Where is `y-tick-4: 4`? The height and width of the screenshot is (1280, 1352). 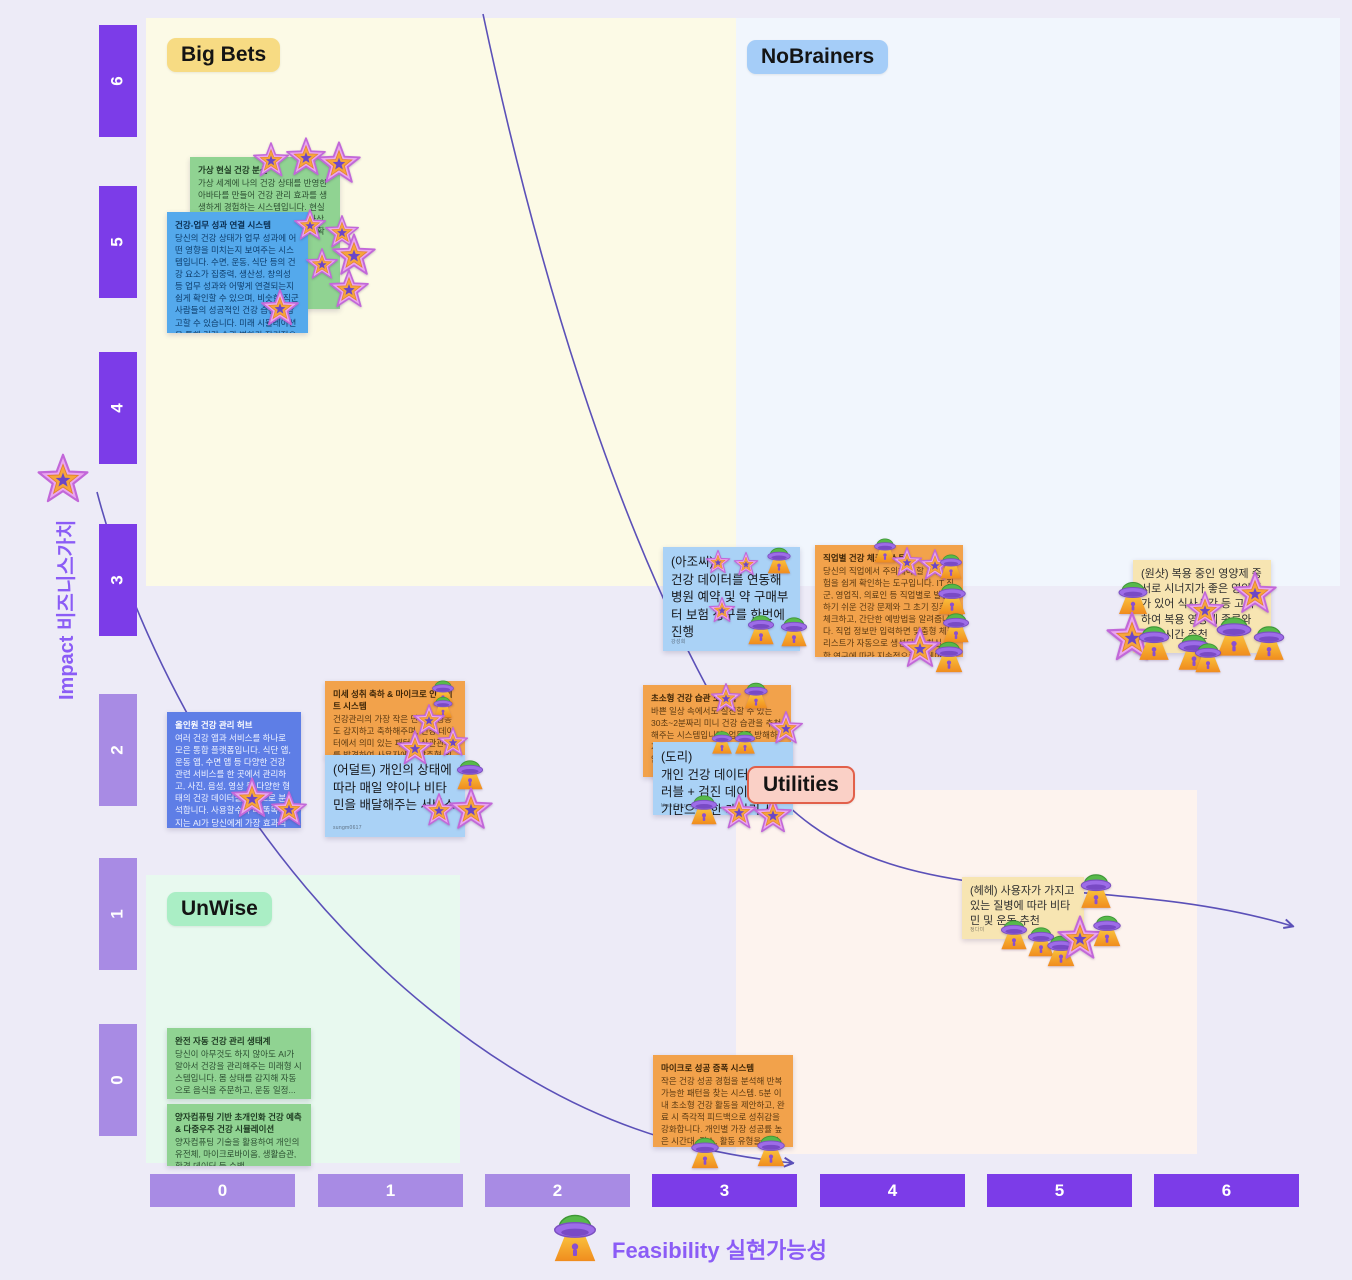
y-tick-4: 4 is located at coordinates (118, 408).